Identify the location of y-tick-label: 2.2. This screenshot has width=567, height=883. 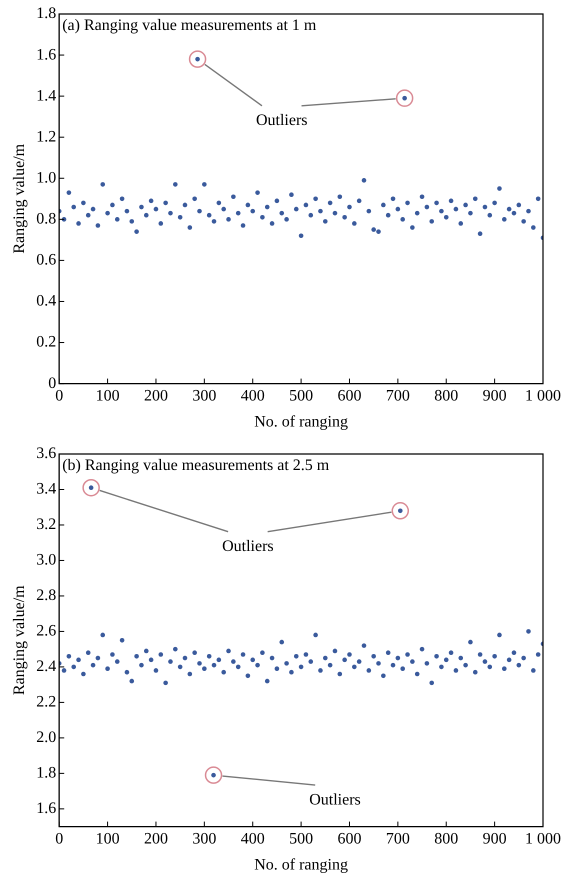
(46, 702).